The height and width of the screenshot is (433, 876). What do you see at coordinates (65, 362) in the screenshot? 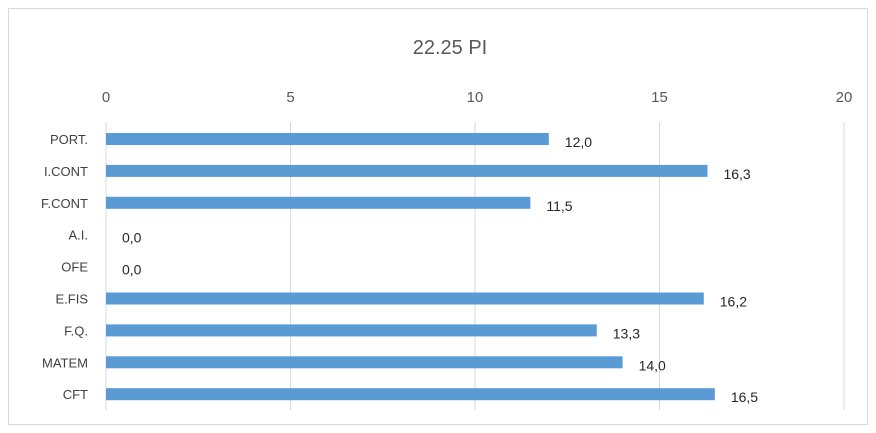
I see `category-label: MATEM` at bounding box center [65, 362].